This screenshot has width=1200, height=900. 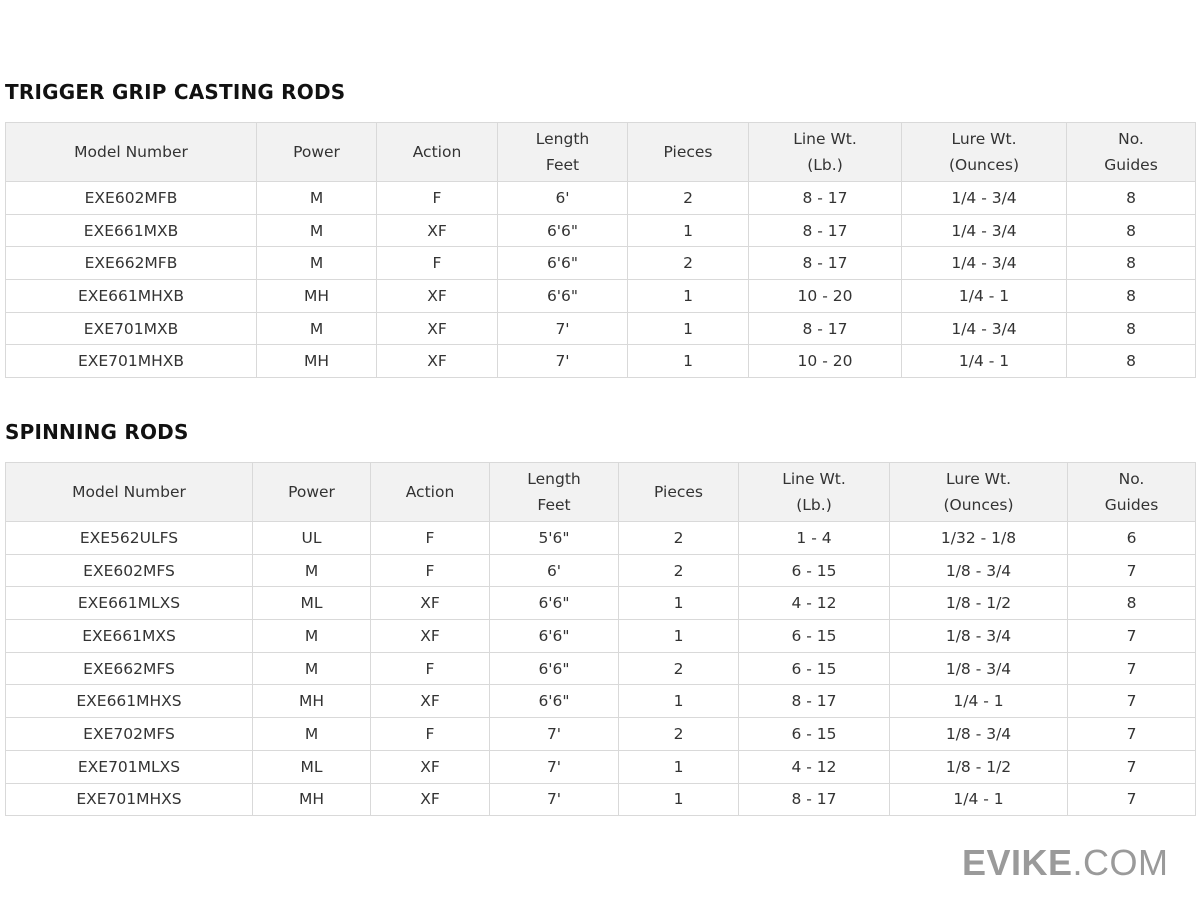 I want to click on table-cell: 6, so click(x=1131, y=538).